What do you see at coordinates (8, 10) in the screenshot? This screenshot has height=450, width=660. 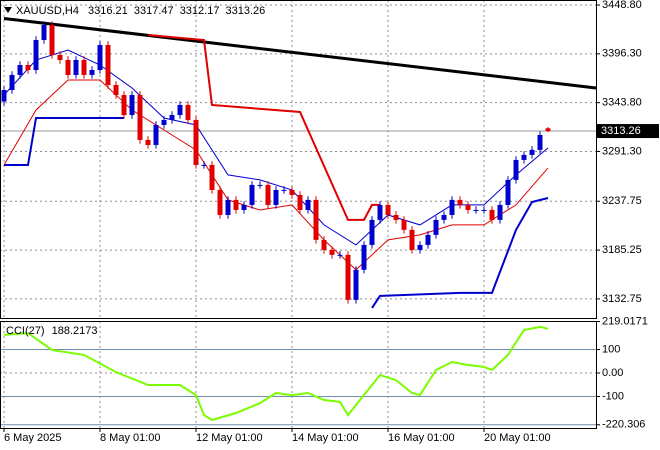 I see `menu-arrow` at bounding box center [8, 10].